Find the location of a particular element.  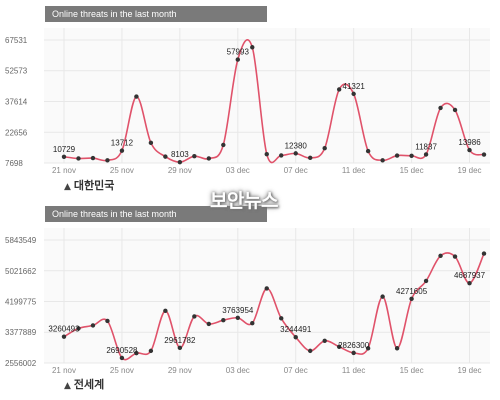

y-tick-label: 37614 is located at coordinates (16, 102).